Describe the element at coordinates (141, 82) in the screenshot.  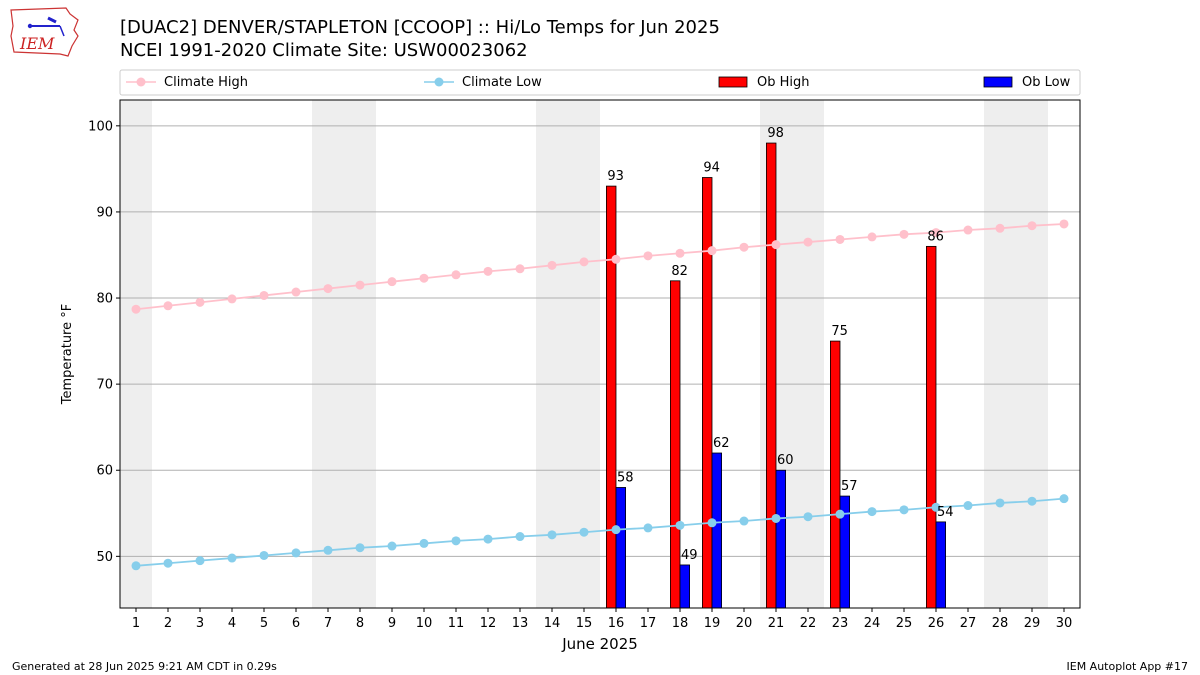
I see `legend-swatch-climate-high` at that location.